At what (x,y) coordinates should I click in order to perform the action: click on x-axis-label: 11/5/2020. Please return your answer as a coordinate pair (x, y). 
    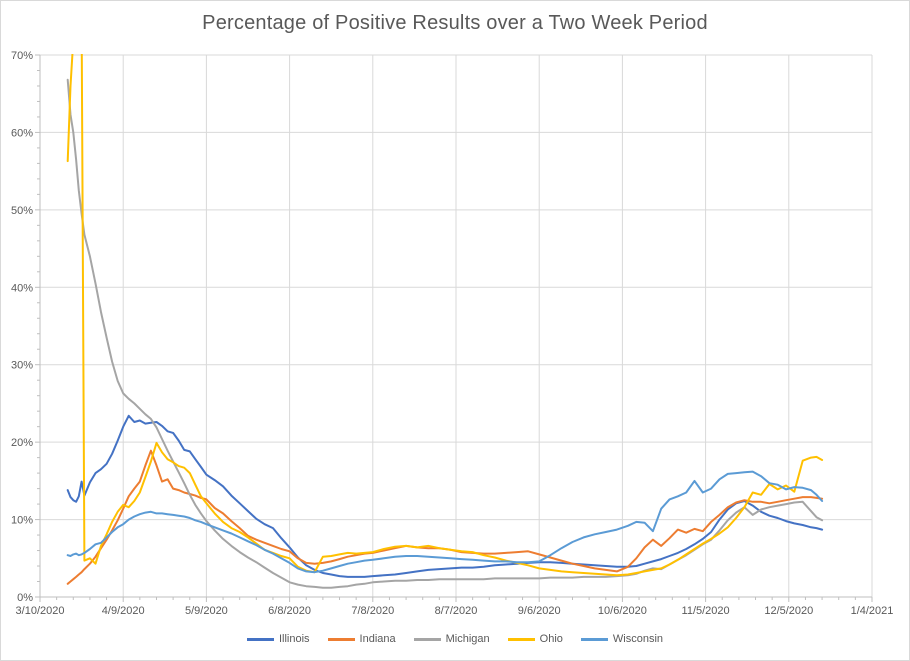
    Looking at the image, I should click on (706, 611).